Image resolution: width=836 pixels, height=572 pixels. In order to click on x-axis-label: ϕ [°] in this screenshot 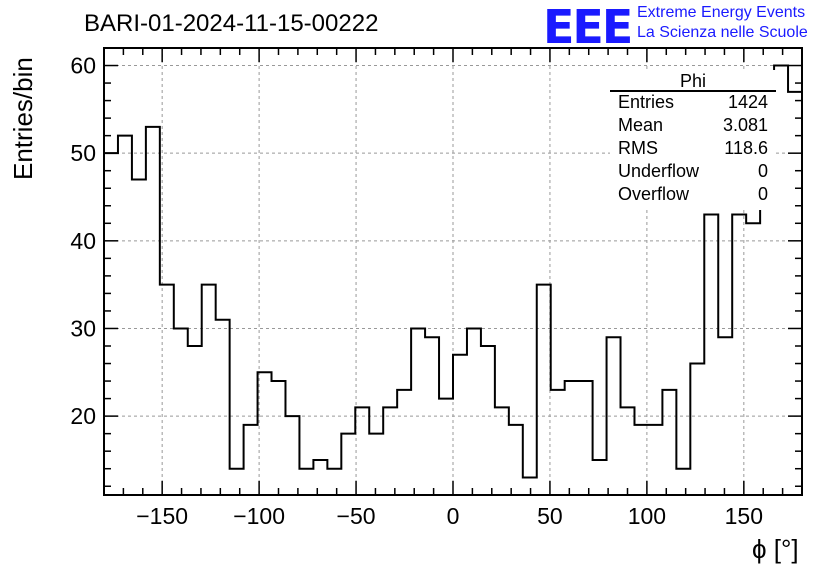, I will do `click(775, 549)`.